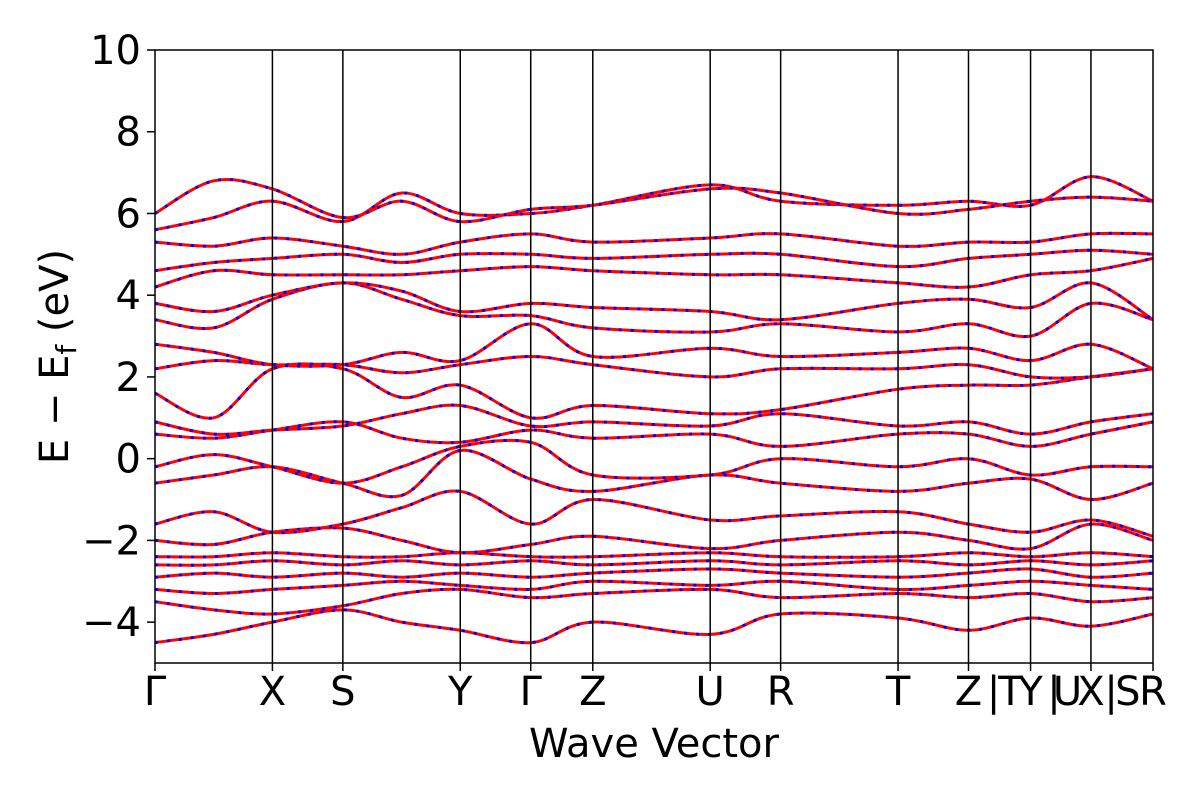  Describe the element at coordinates (592, 692) in the screenshot. I see `x-tick-label-5: Z` at that location.